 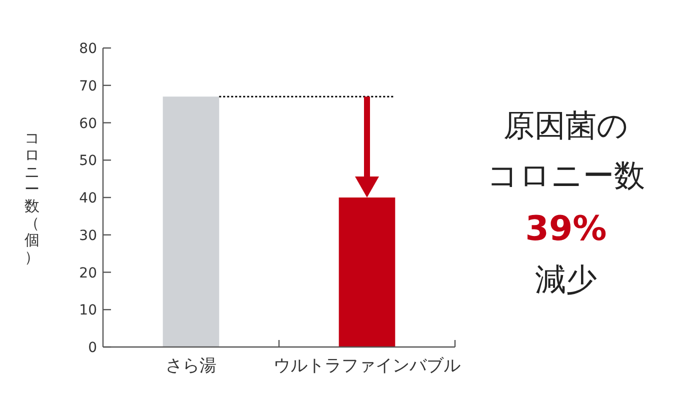 What do you see at coordinates (566, 229) in the screenshot?
I see `text: 39%` at bounding box center [566, 229].